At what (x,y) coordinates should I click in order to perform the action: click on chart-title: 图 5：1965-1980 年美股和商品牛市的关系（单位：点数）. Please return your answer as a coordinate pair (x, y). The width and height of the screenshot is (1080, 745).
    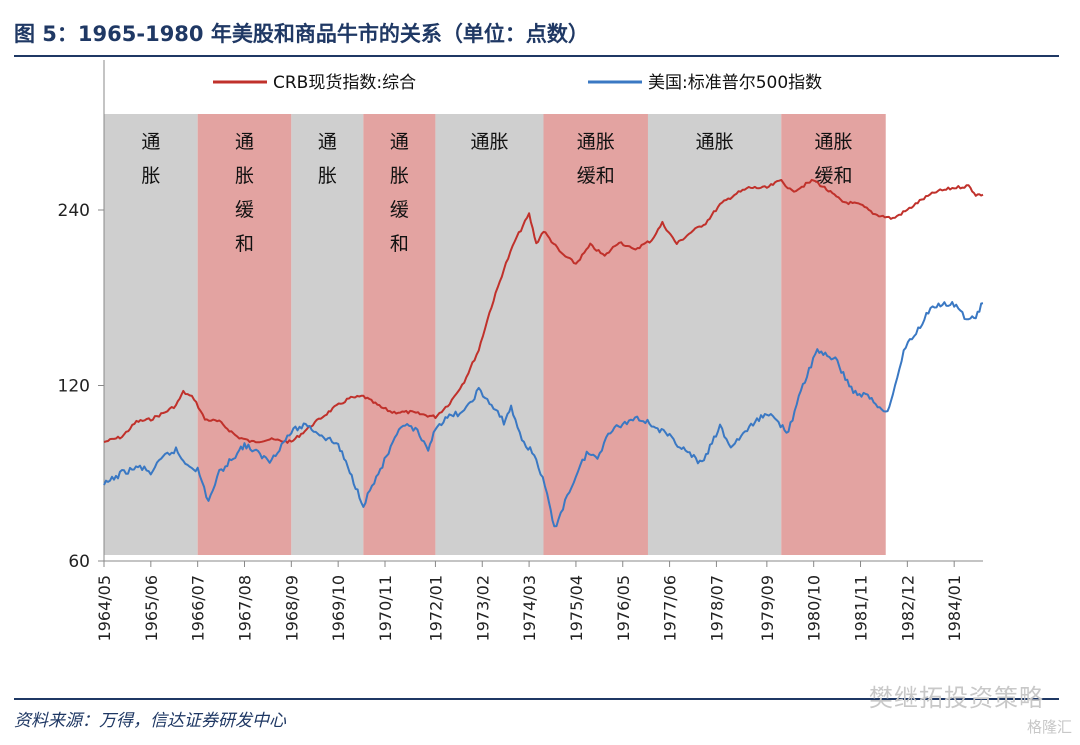
    Looking at the image, I should click on (301, 34).